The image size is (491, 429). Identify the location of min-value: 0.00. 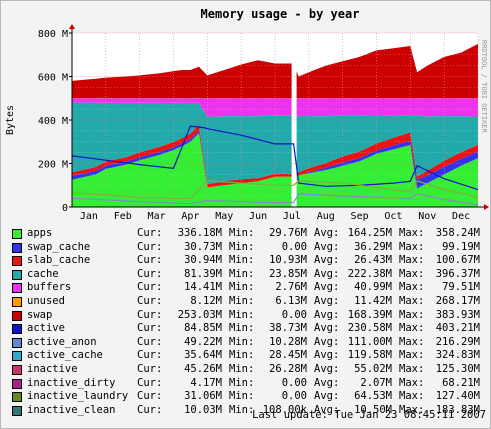
(294, 314).